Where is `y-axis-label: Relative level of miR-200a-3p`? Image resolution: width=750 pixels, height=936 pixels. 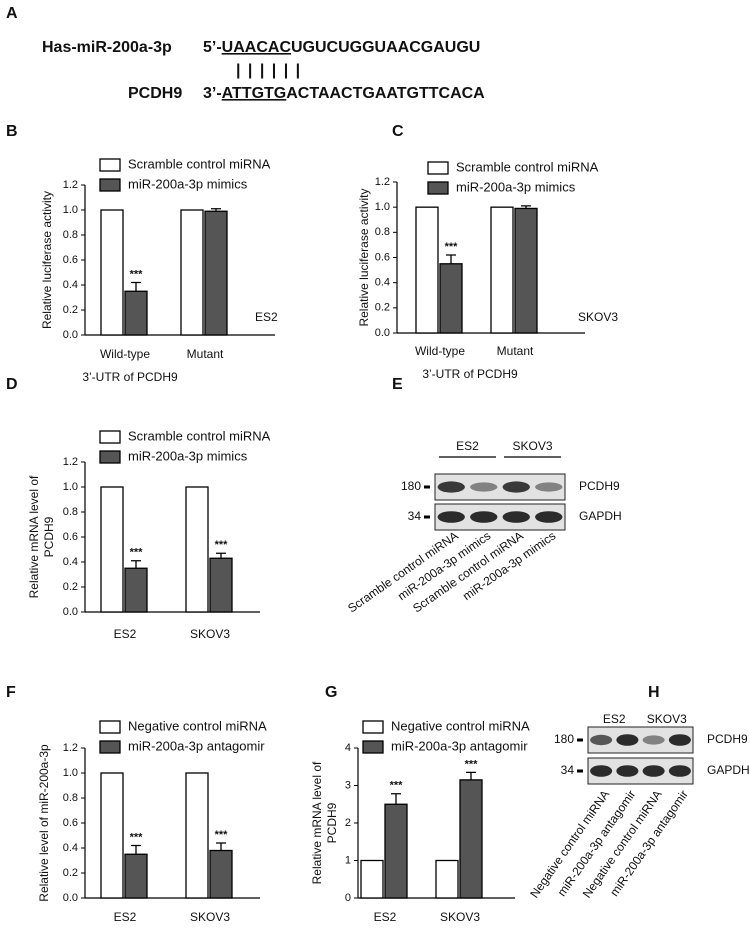 y-axis-label: Relative level of miR-200a-3p is located at coordinates (44, 823).